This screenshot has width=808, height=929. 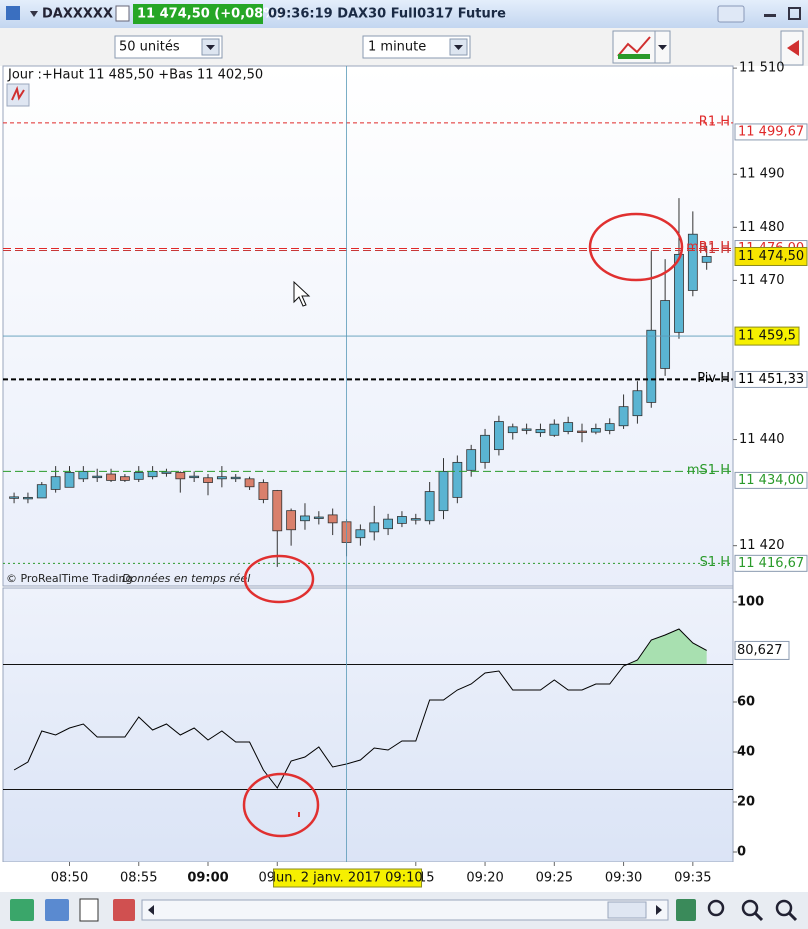 What do you see at coordinates (731, 14) in the screenshot?
I see `keyboard-button` at bounding box center [731, 14].